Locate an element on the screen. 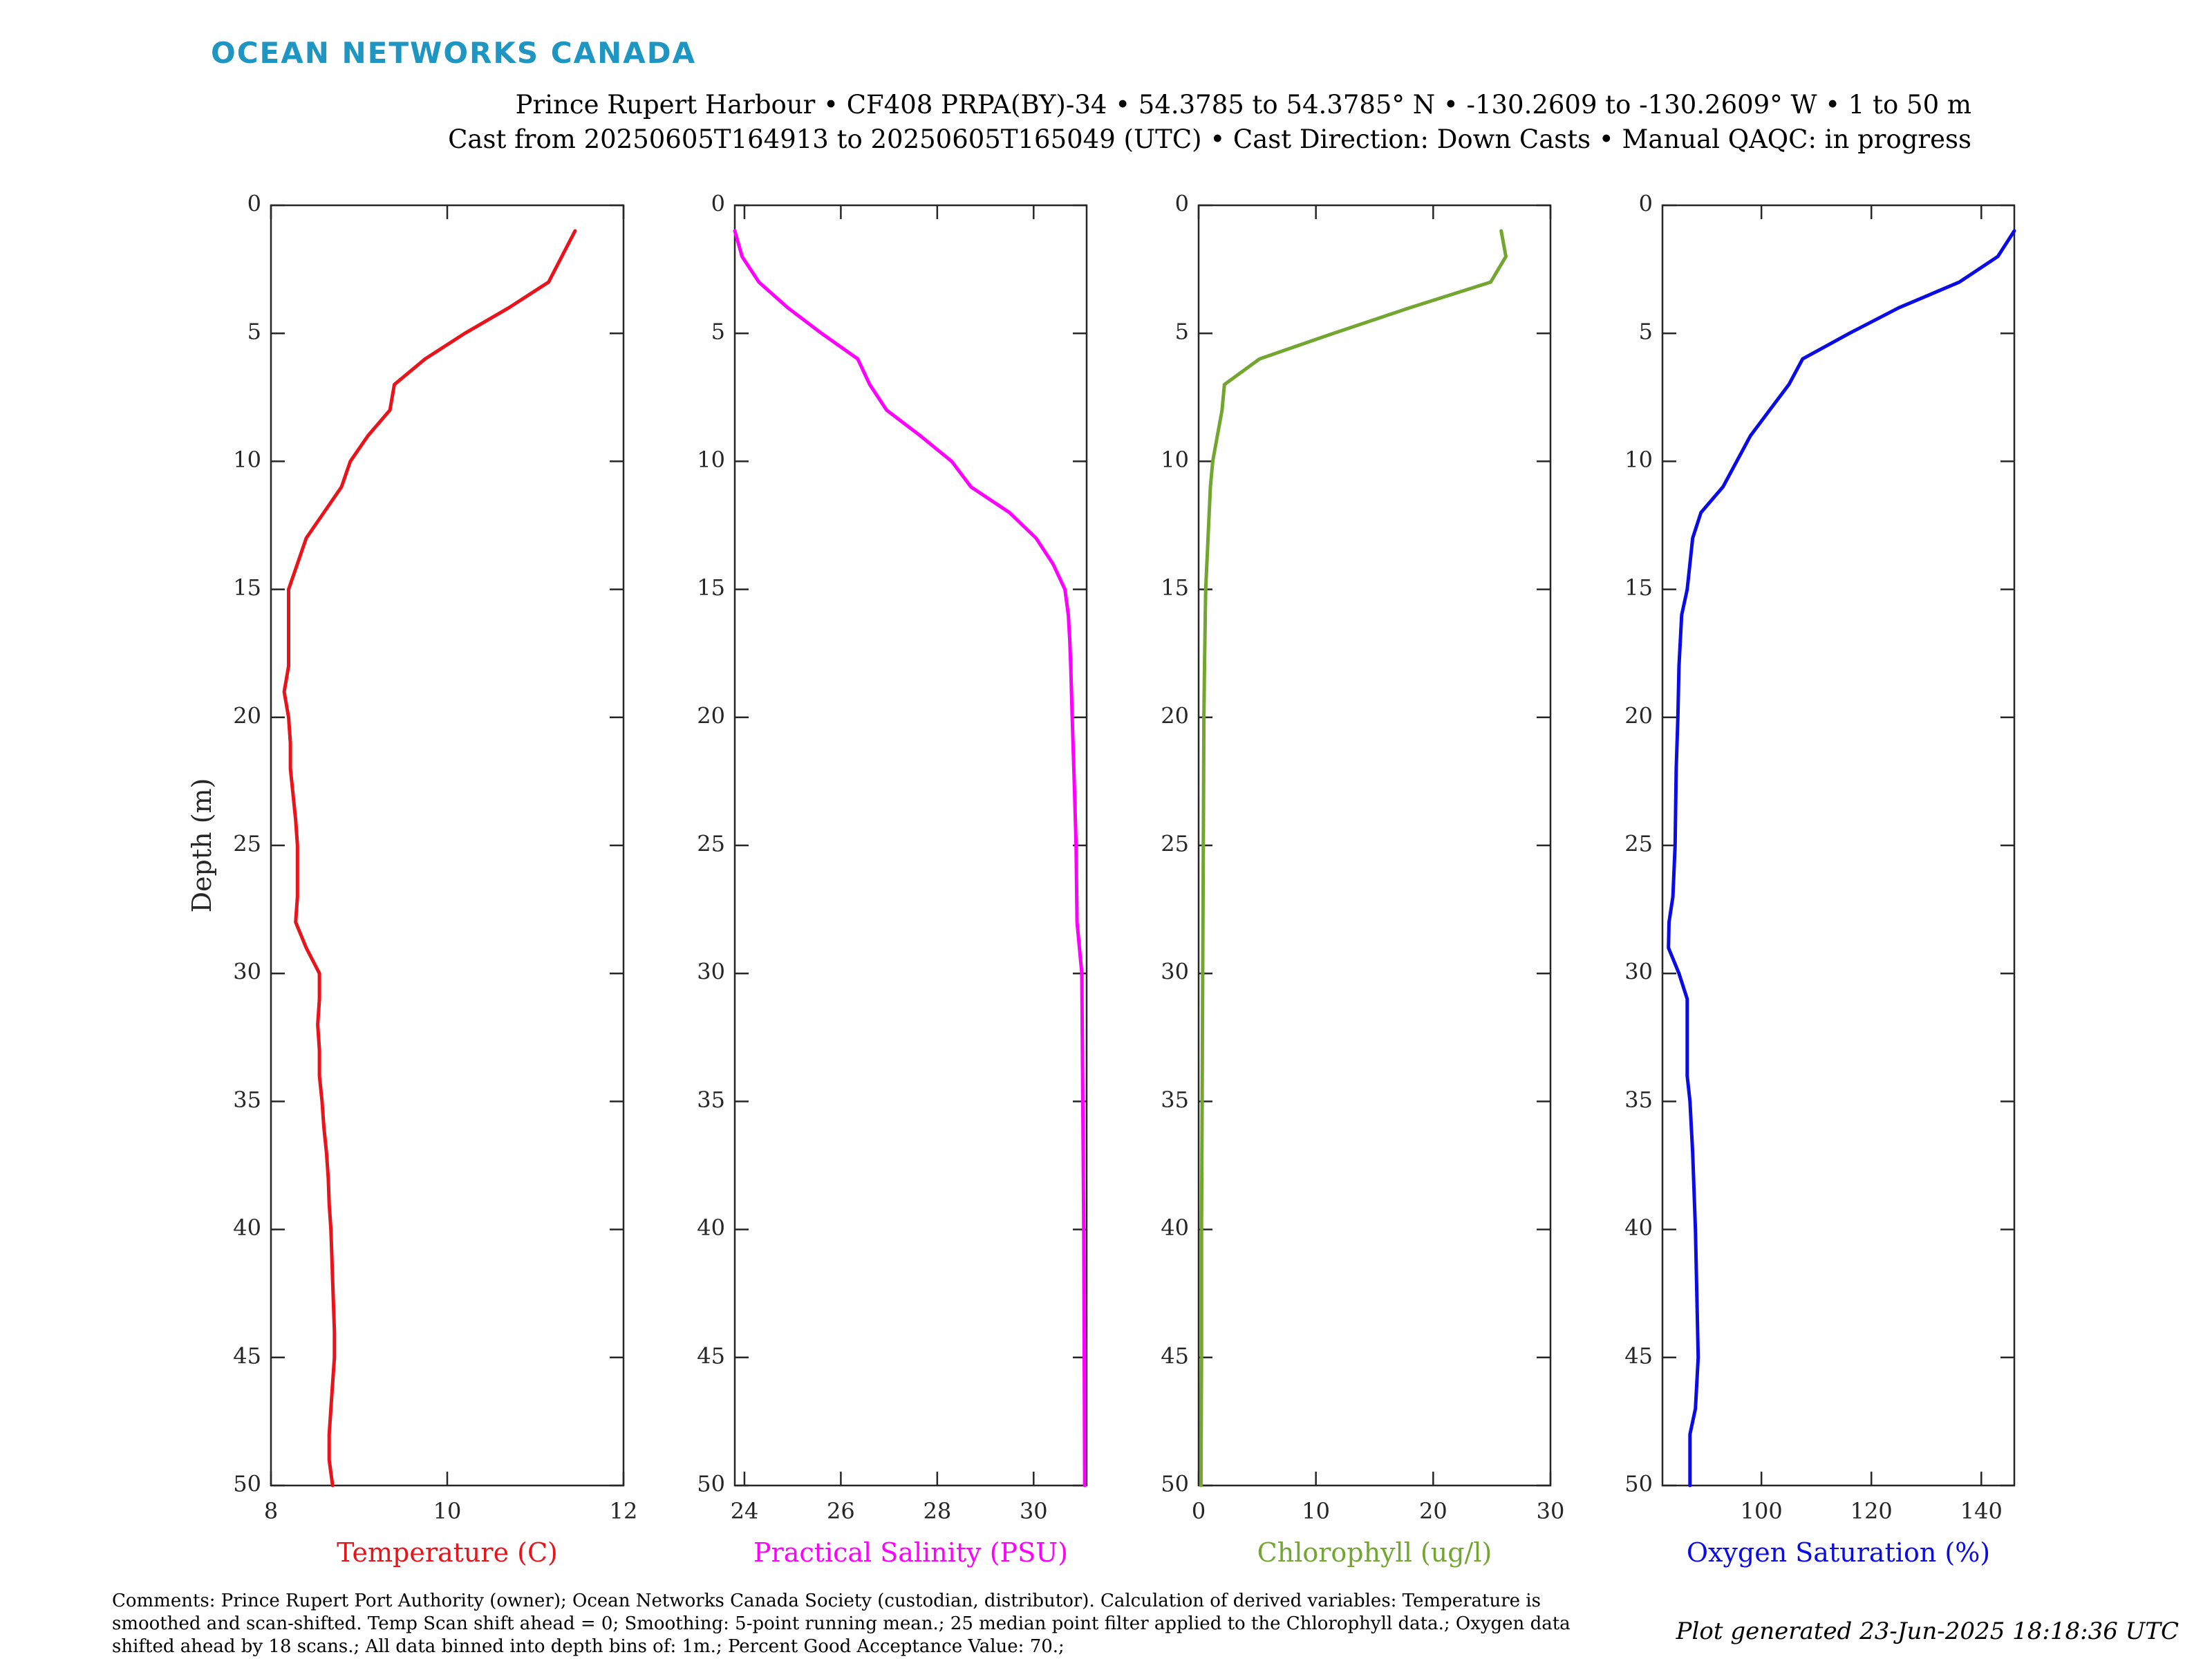 Image resolution: width=2212 pixels, height=1659 pixels. panel-4-ytick-label: 0 is located at coordinates (1646, 204).